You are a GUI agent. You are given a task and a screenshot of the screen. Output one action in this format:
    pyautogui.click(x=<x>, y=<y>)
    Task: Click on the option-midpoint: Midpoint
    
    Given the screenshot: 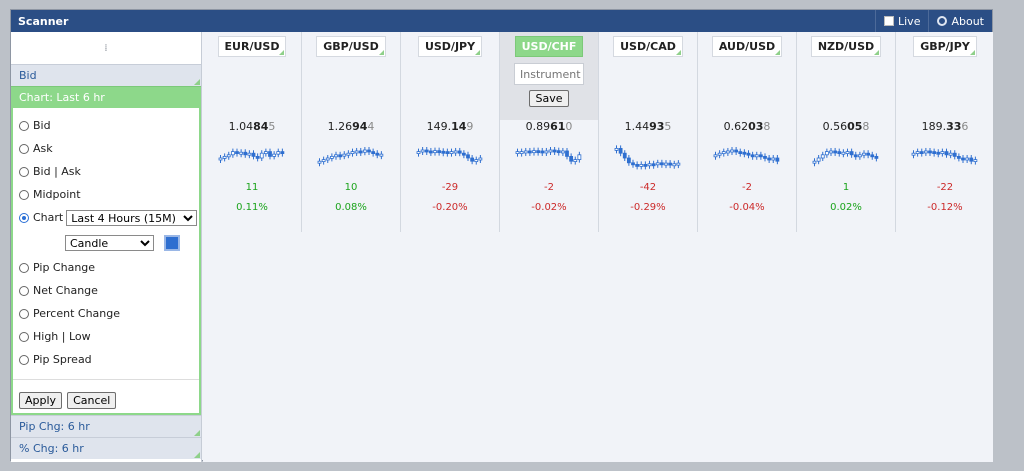 What is the action you would take?
    pyautogui.click(x=106, y=194)
    